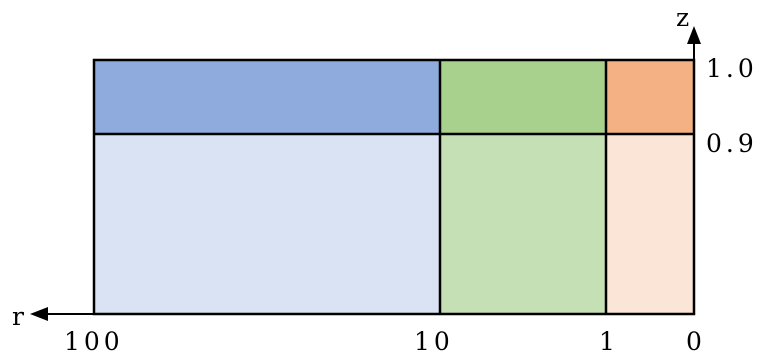 The image size is (763, 361). What do you see at coordinates (607, 341) in the screenshot?
I see `r-tick-label: 1` at bounding box center [607, 341].